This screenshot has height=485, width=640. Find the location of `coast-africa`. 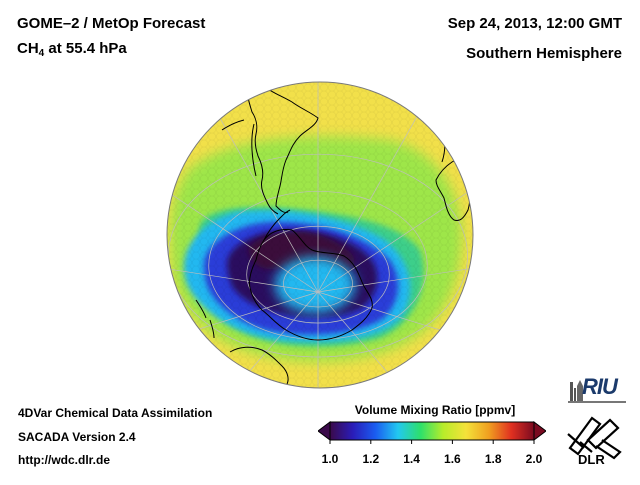

coast-africa is located at coordinates (453, 190).